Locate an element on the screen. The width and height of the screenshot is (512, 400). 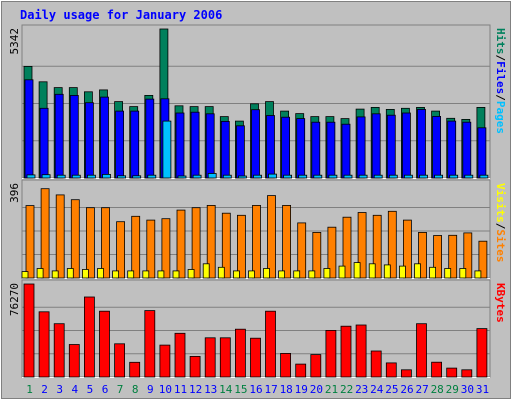
x-tick-label-day-17: 17 is located at coordinates (270, 389).